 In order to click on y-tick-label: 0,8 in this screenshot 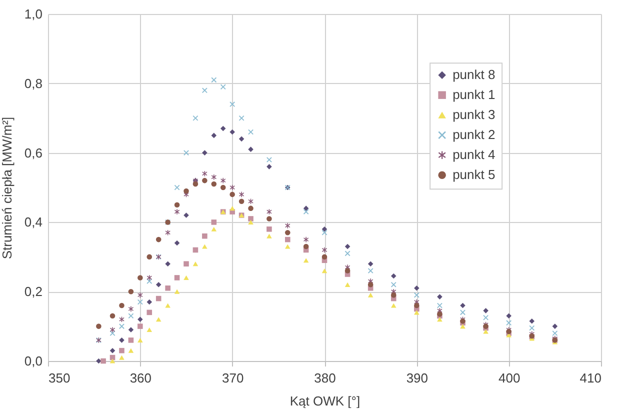, I will do `click(33, 83)`.